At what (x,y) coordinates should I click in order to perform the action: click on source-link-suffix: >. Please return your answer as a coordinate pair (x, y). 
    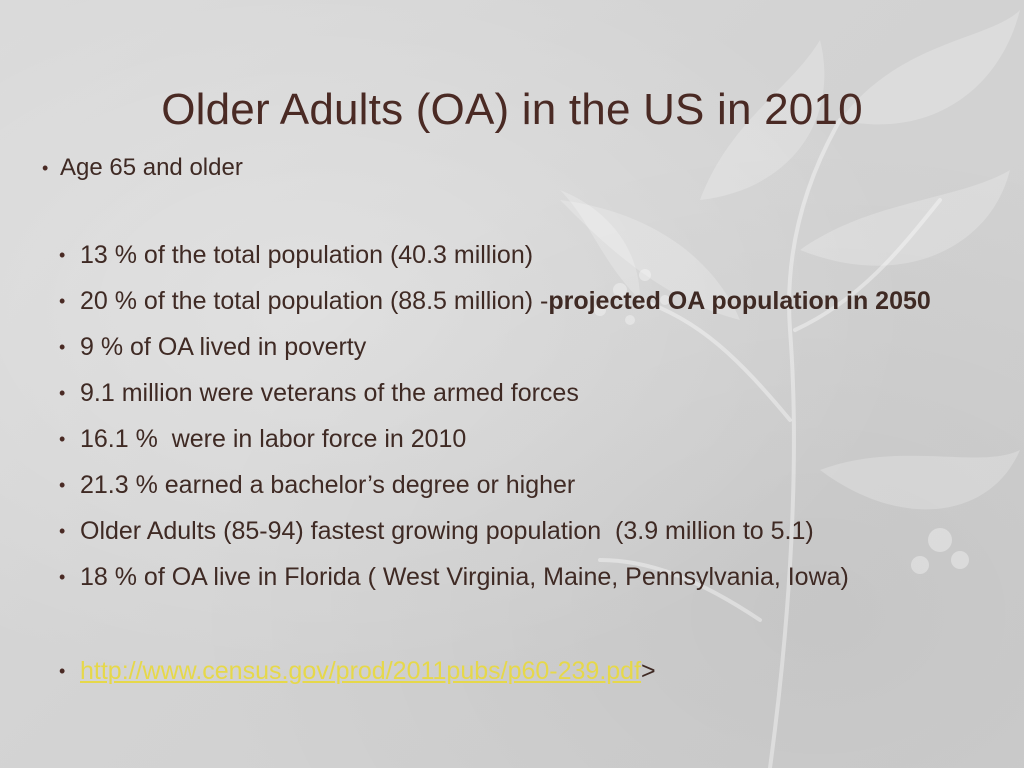
    Looking at the image, I should click on (648, 671).